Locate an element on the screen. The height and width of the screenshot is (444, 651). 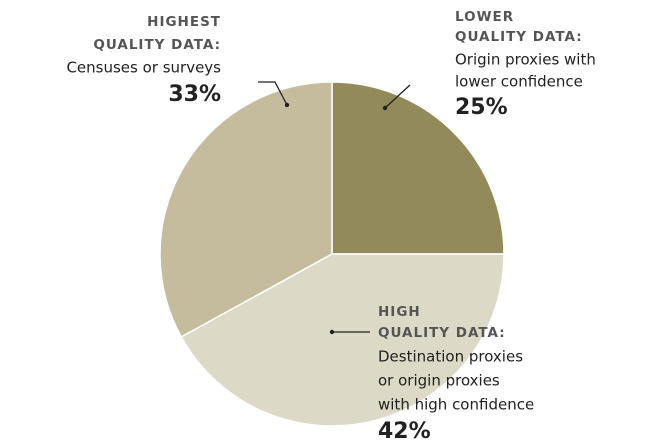
label-text: Destination proxies is located at coordinates (450, 357).